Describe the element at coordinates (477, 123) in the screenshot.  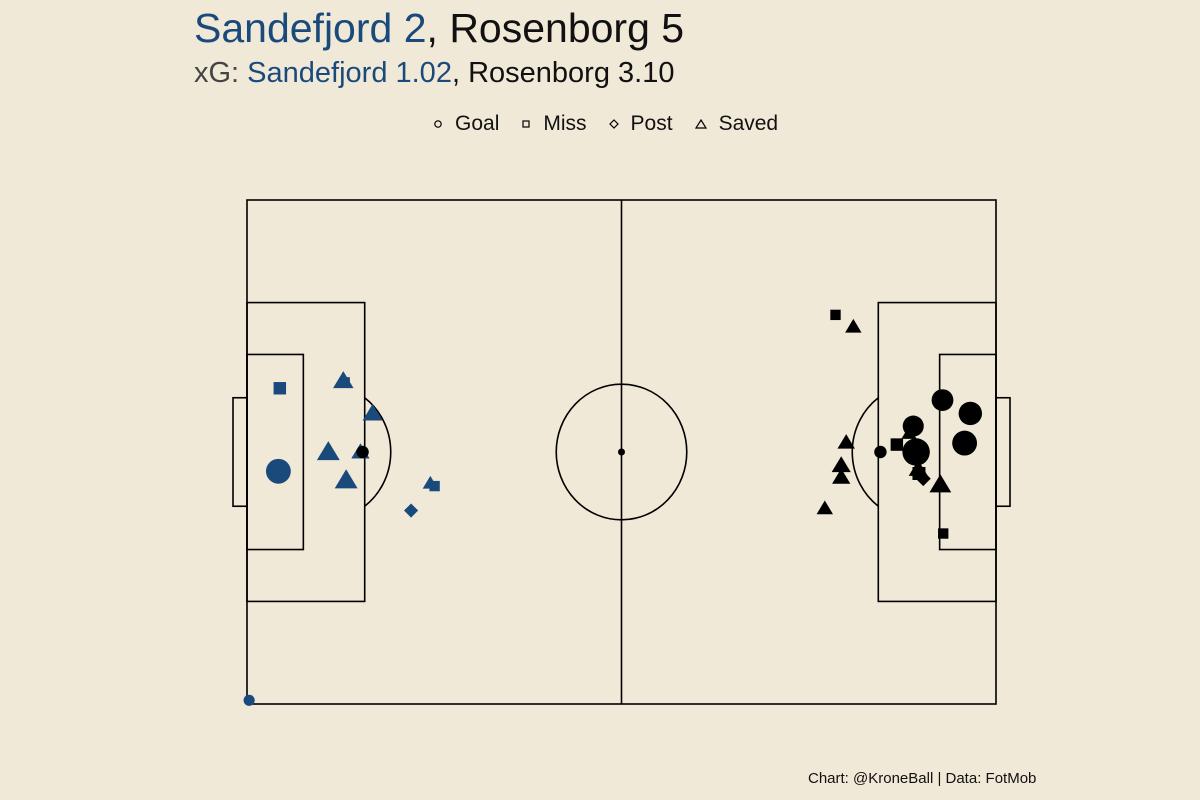
I see `legend-label-goal: Goal` at that location.